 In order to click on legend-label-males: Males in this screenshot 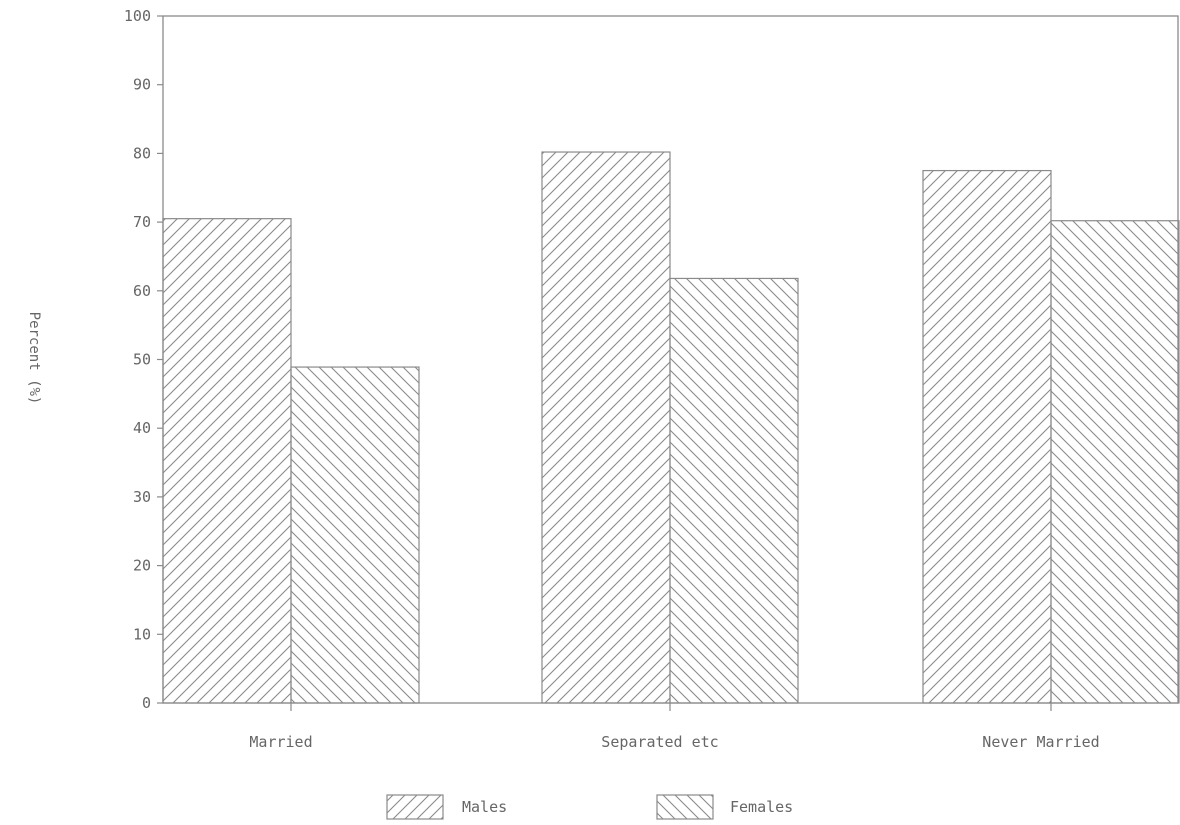, I will do `click(484, 807)`.